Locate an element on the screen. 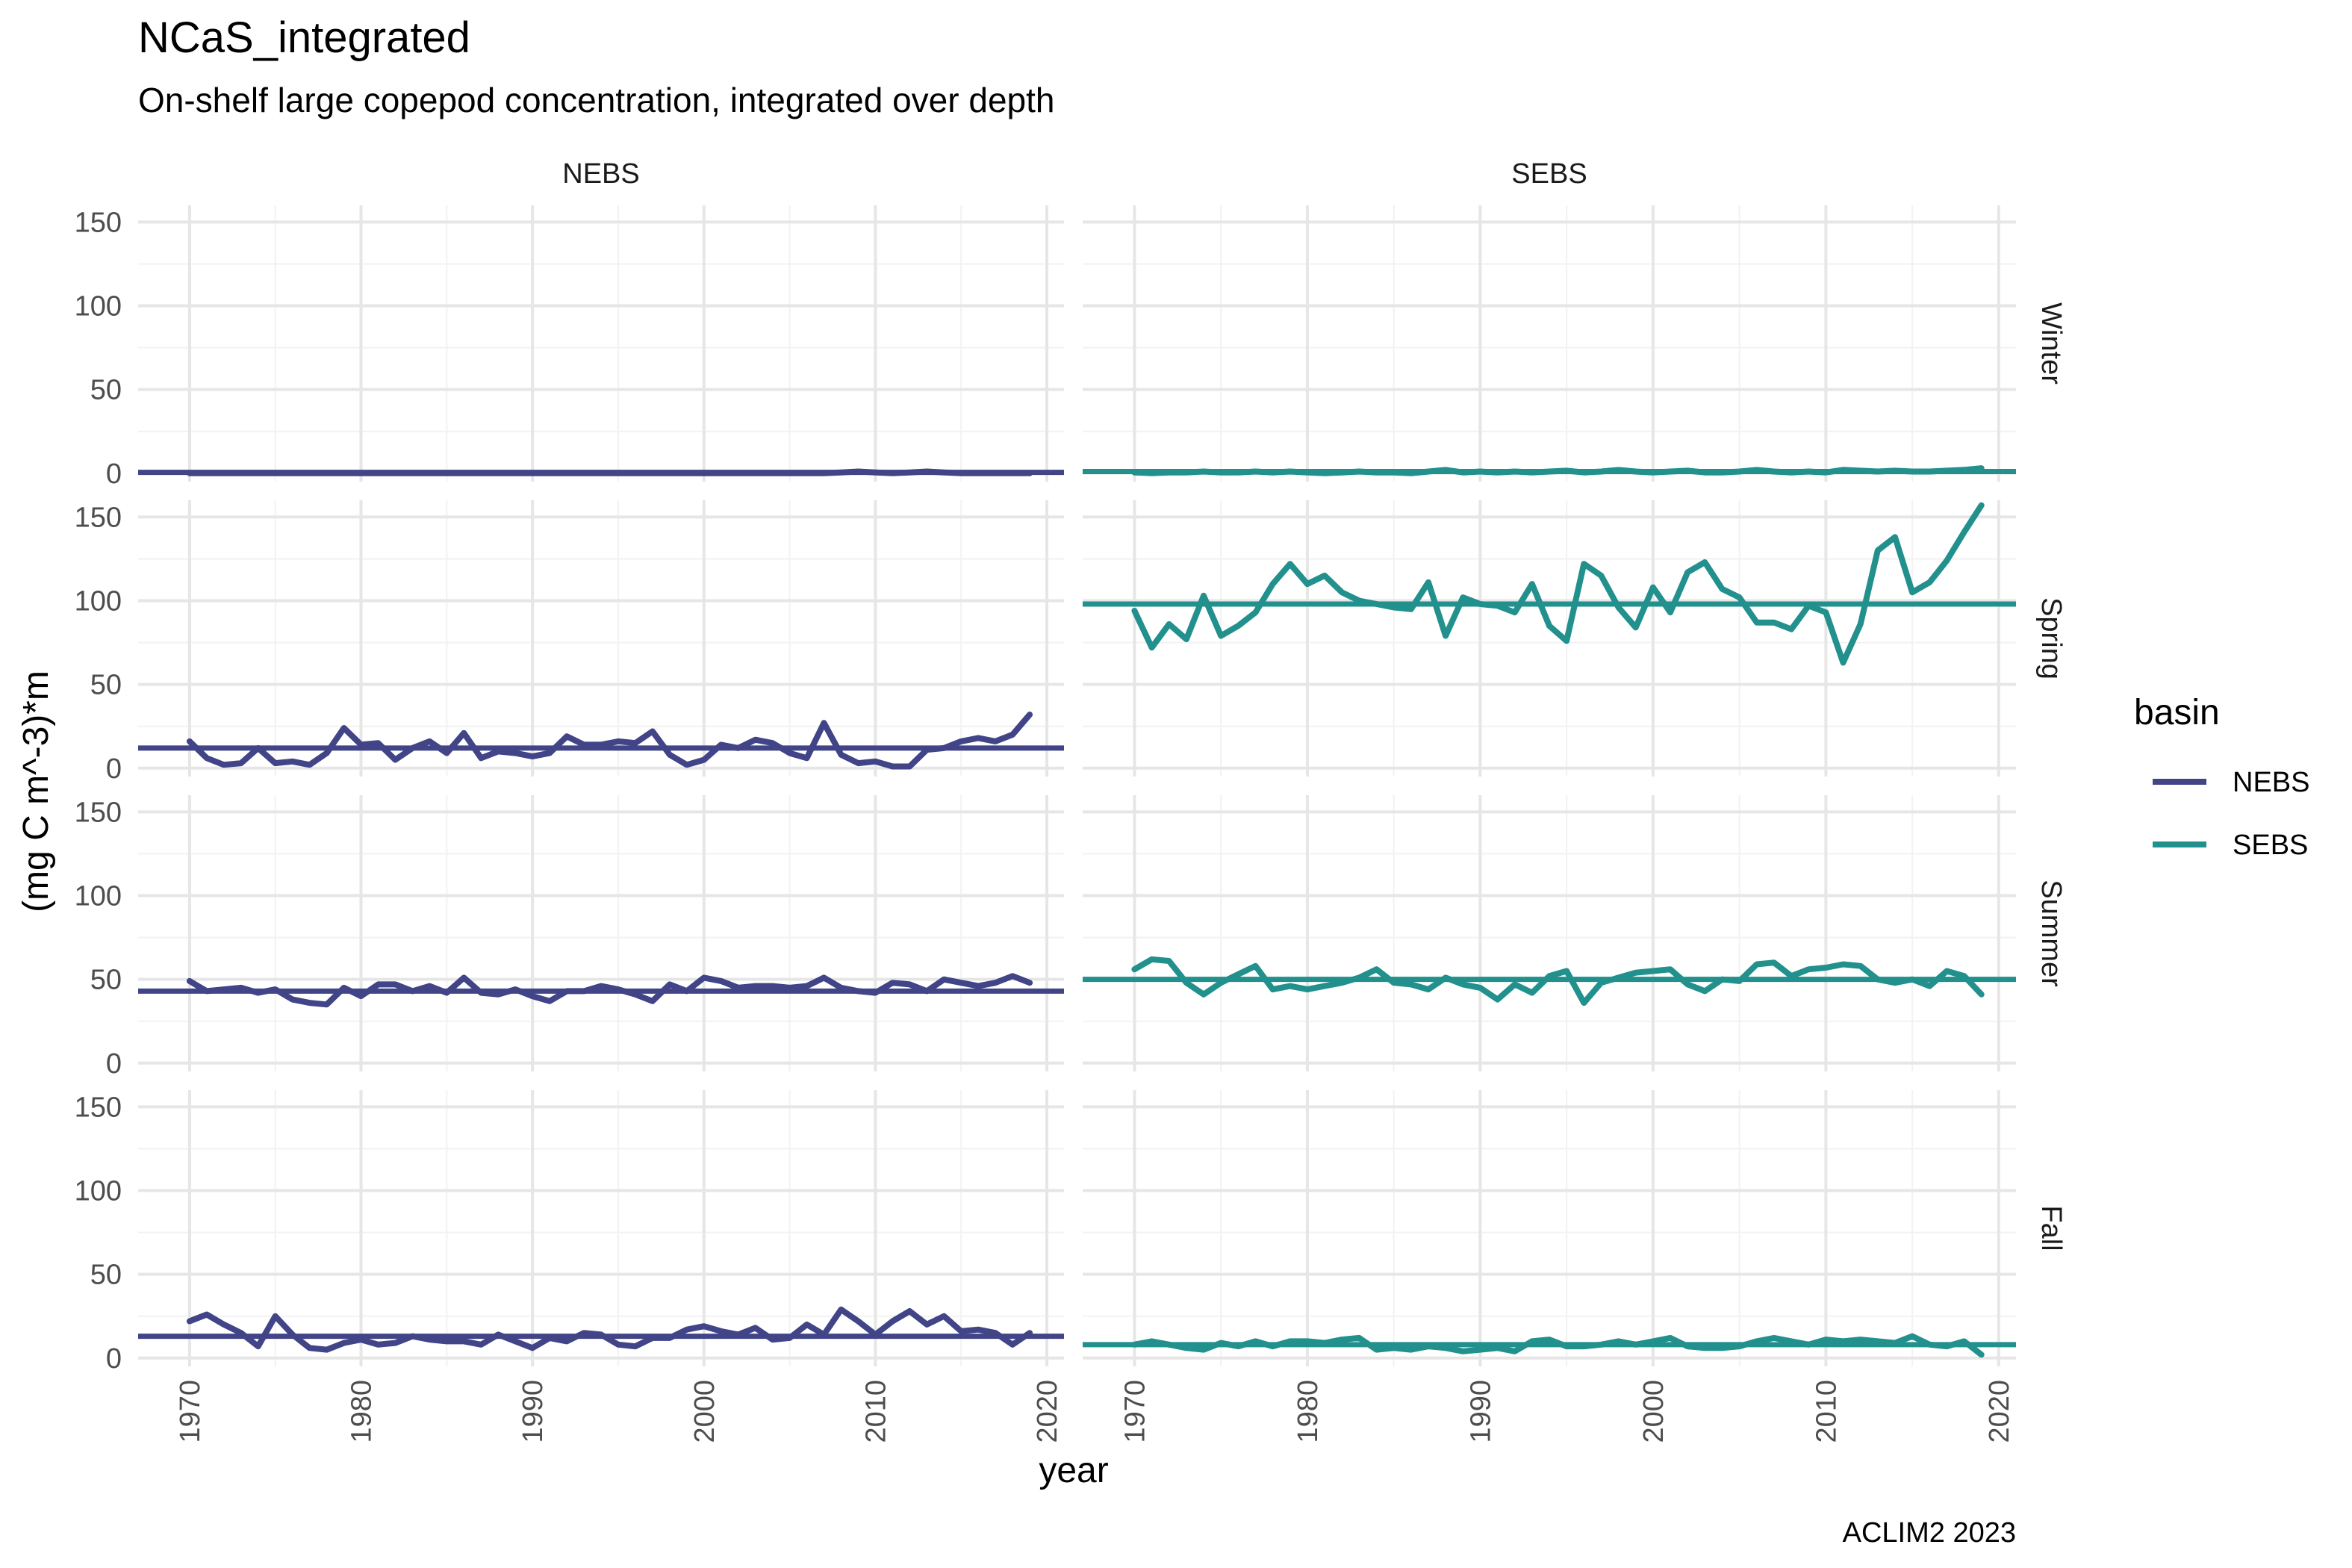 Image resolution: width=2352 pixels, height=1568 pixels. strip-label-winter: Winter is located at coordinates (2051, 343).